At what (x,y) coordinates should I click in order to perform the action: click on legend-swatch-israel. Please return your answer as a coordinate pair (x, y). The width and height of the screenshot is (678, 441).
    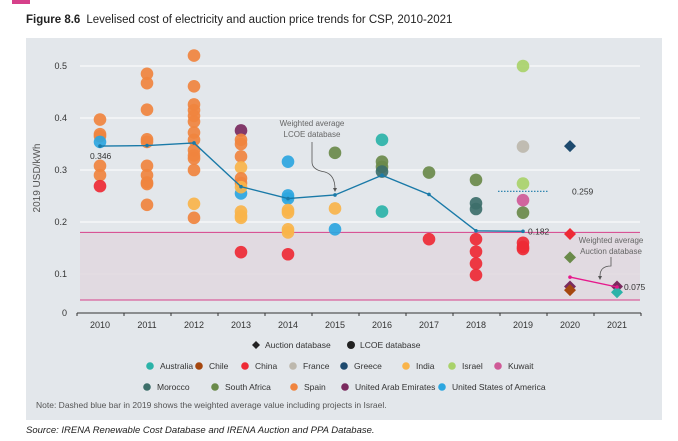
    Looking at the image, I should click on (452, 366).